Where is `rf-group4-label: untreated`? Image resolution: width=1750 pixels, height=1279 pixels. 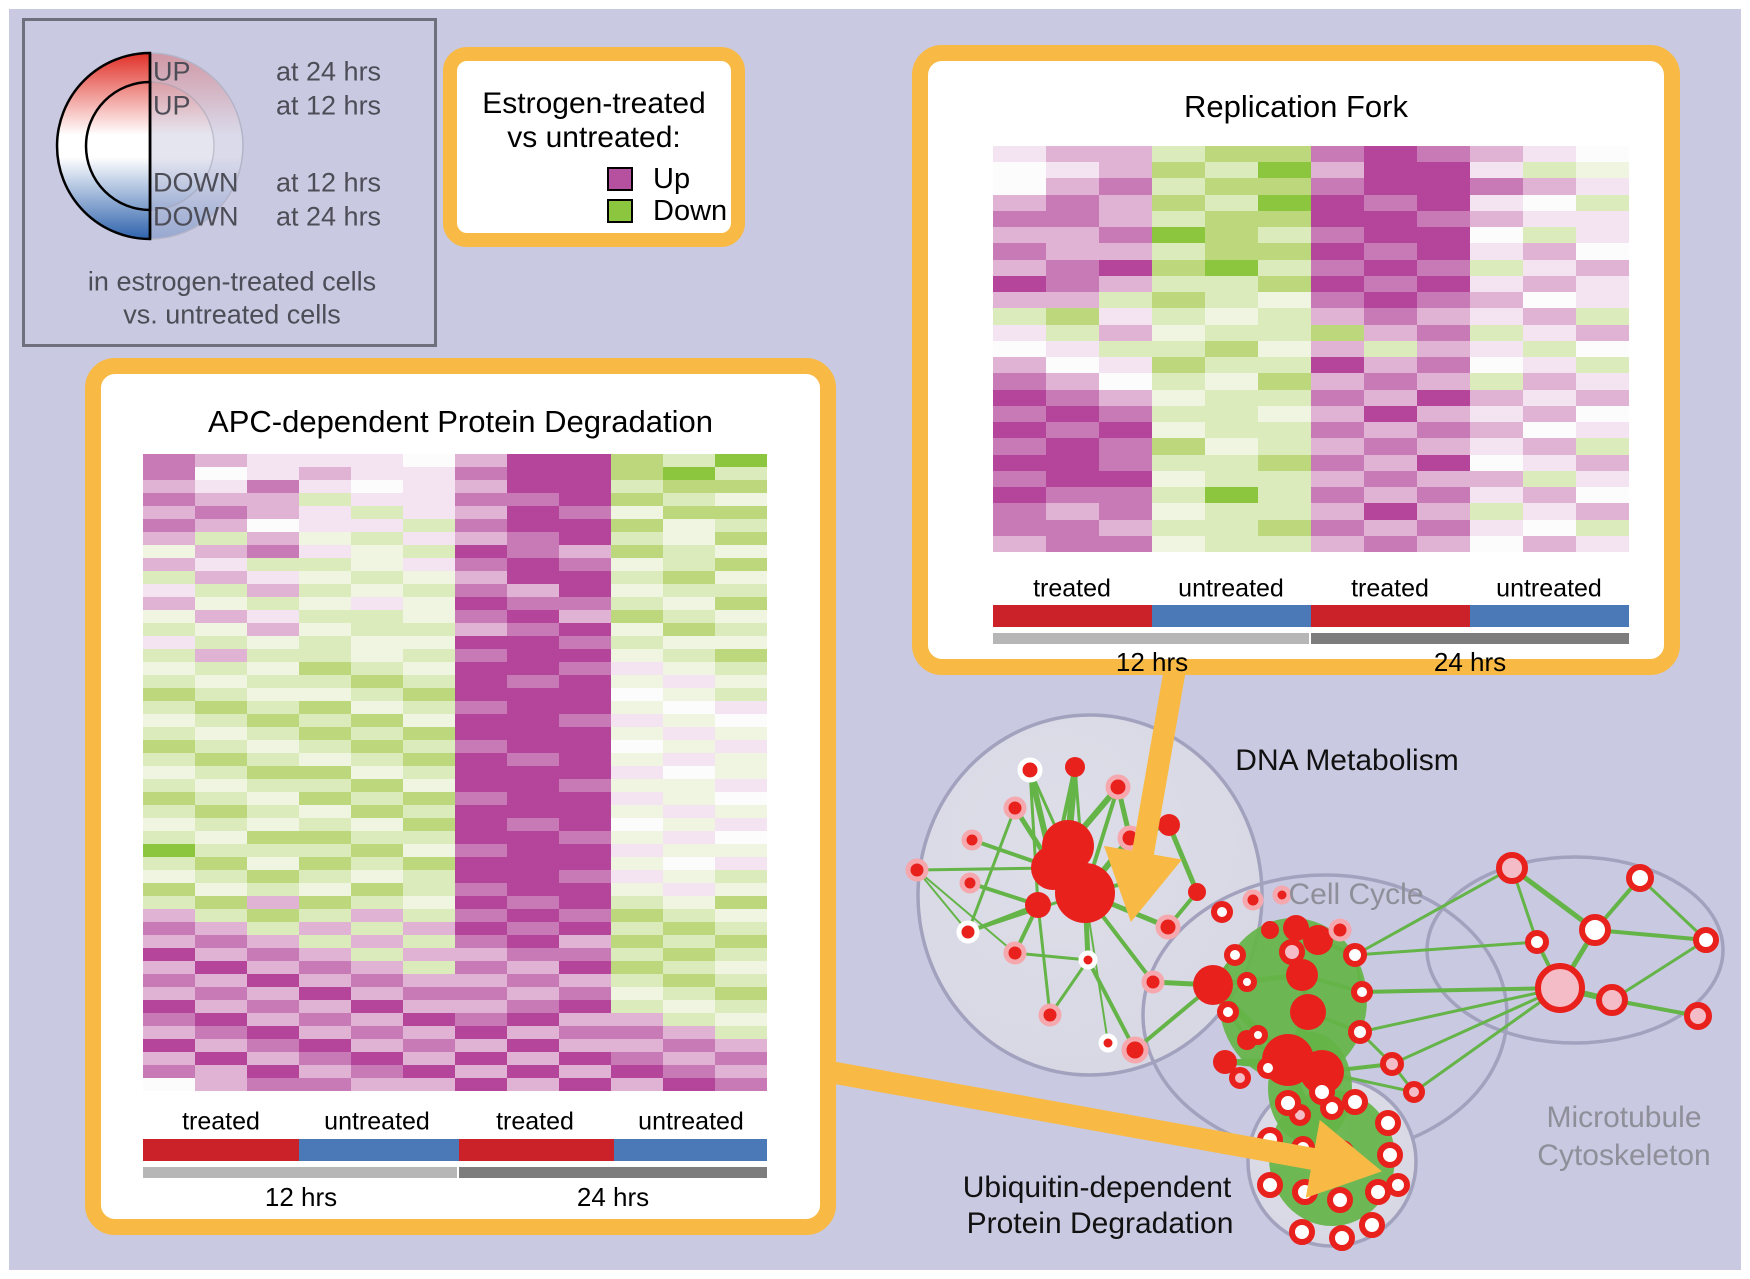 rf-group4-label: untreated is located at coordinates (1549, 588).